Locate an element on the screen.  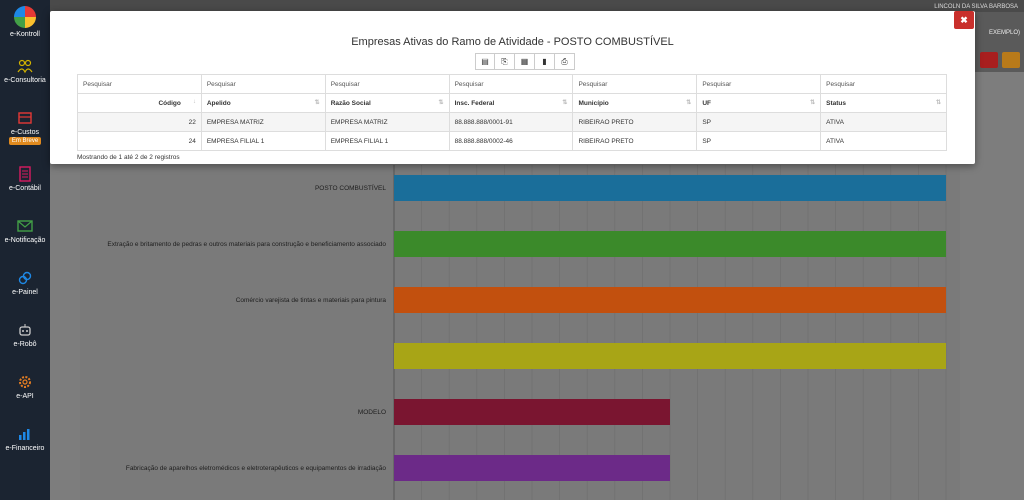
robot-icon is located at coordinates (25, 330).